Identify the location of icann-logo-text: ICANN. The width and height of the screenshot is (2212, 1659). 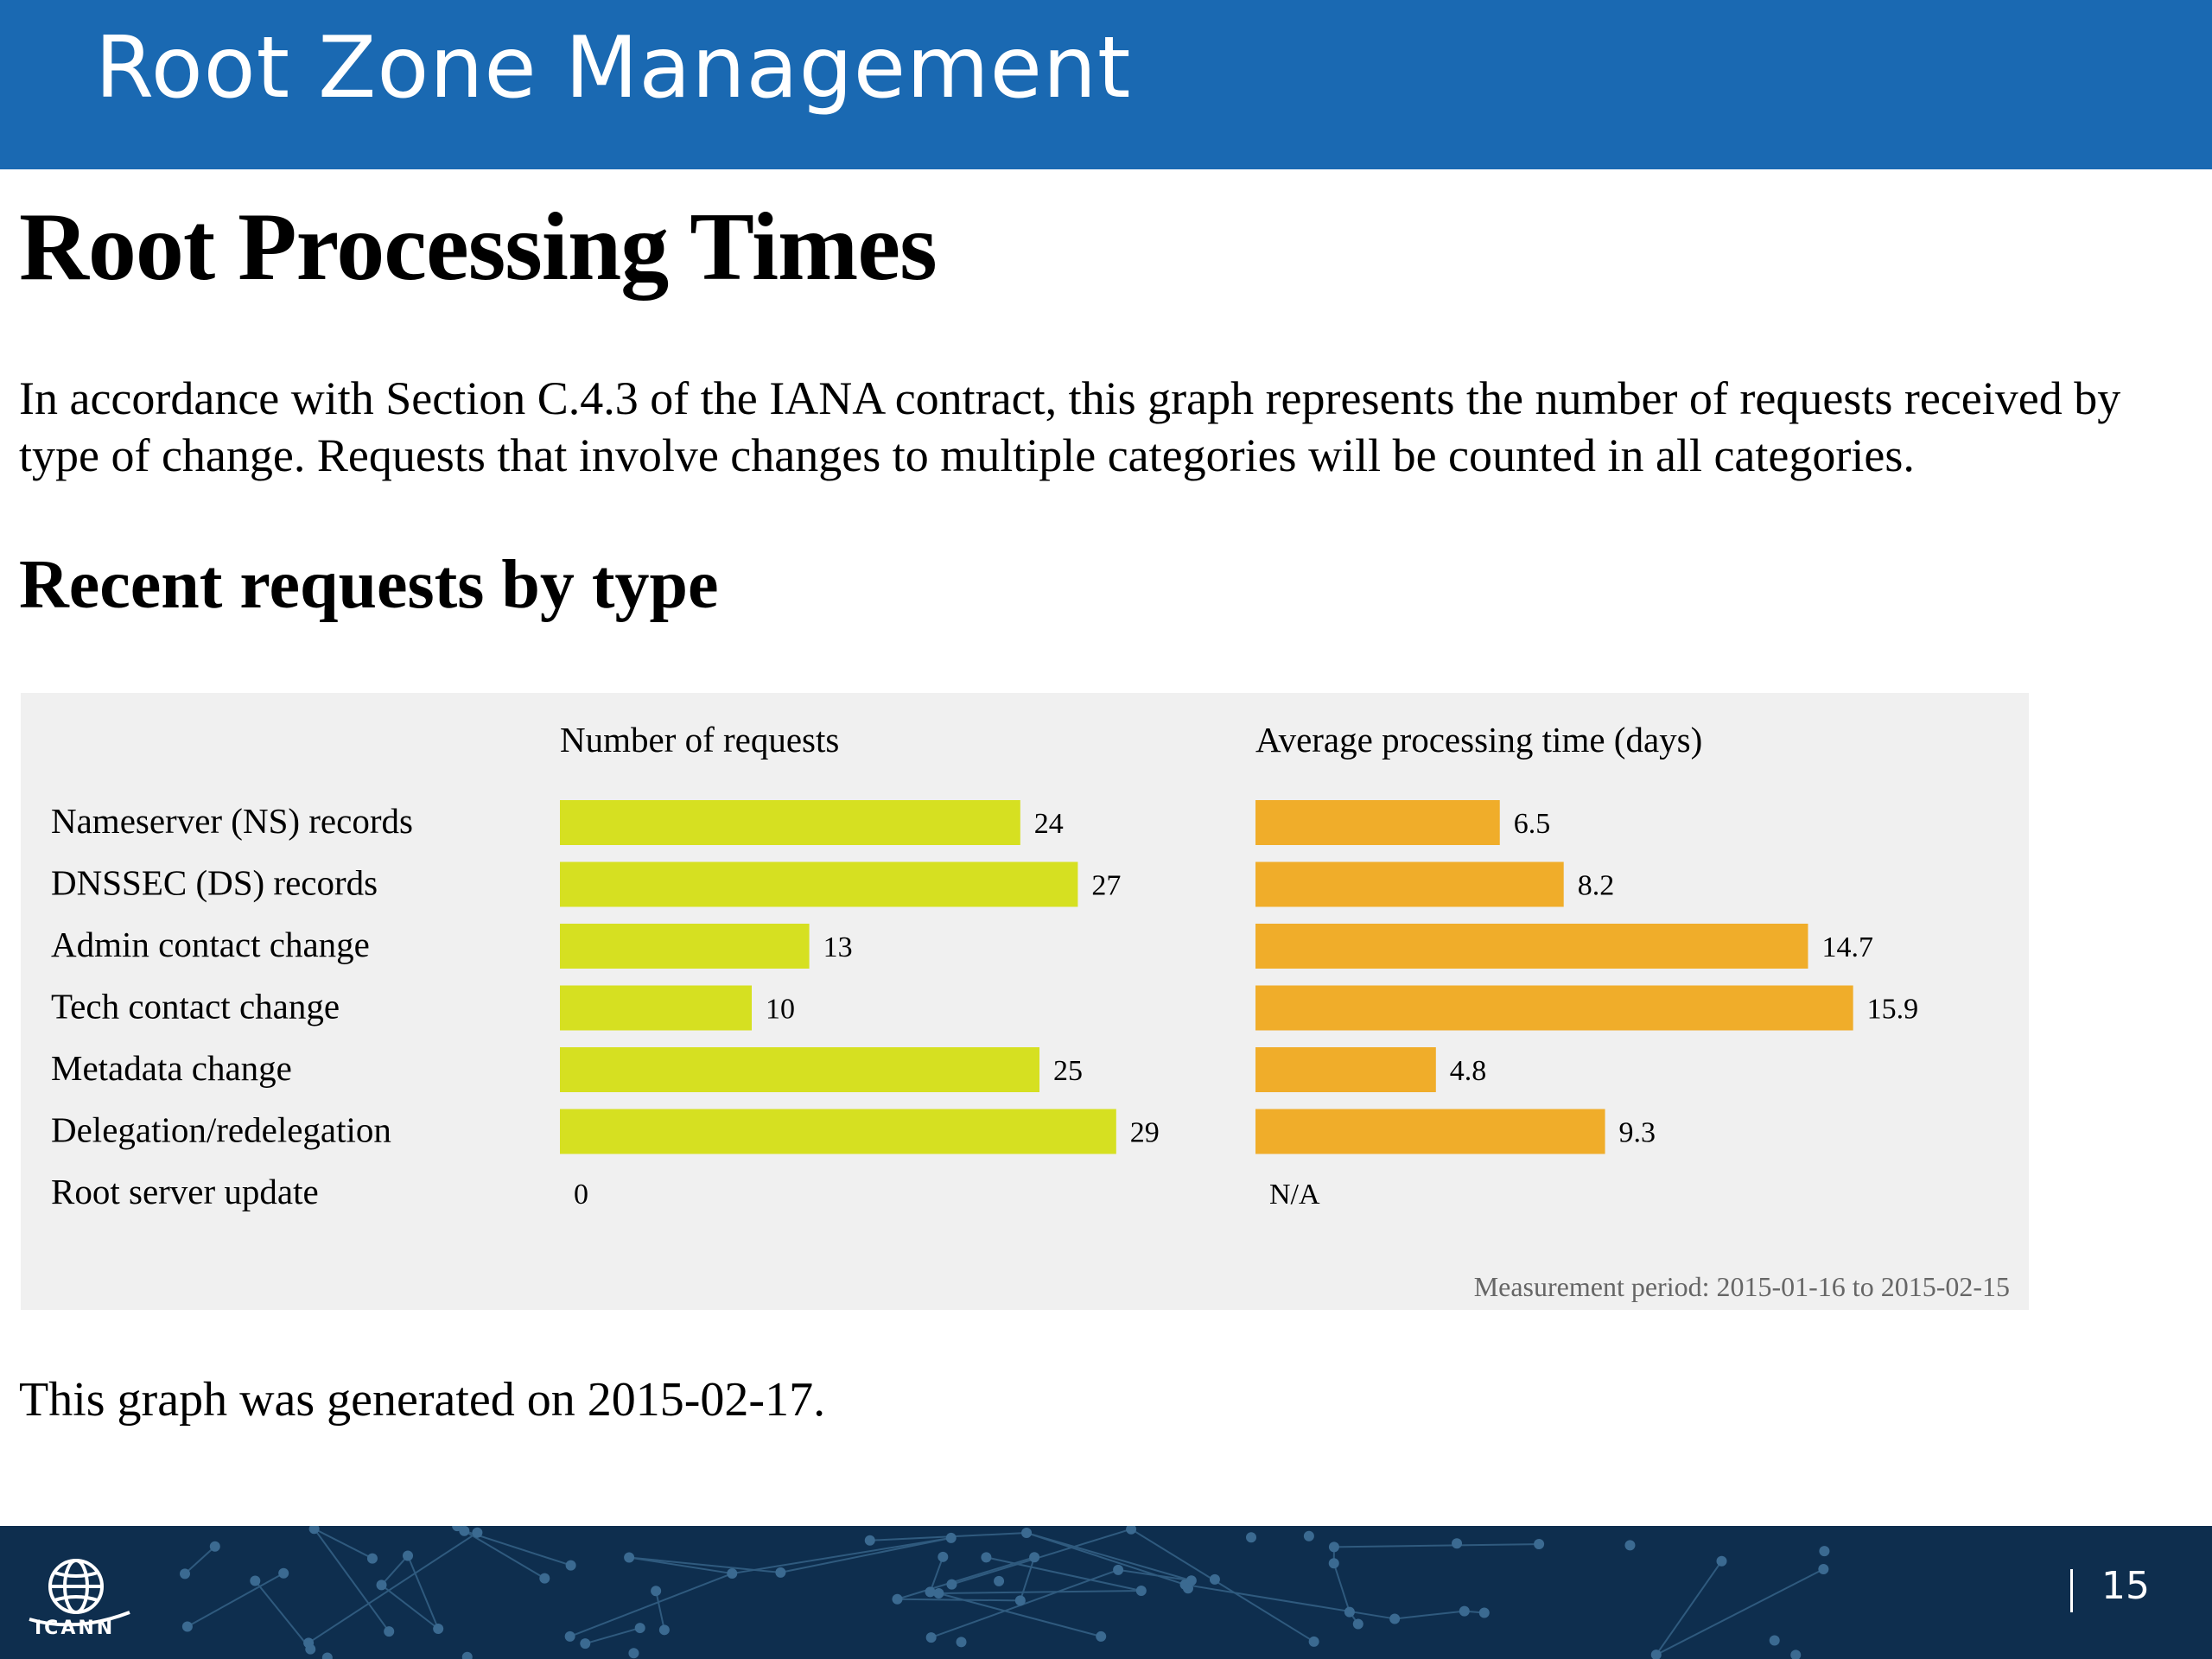
(75, 1628).